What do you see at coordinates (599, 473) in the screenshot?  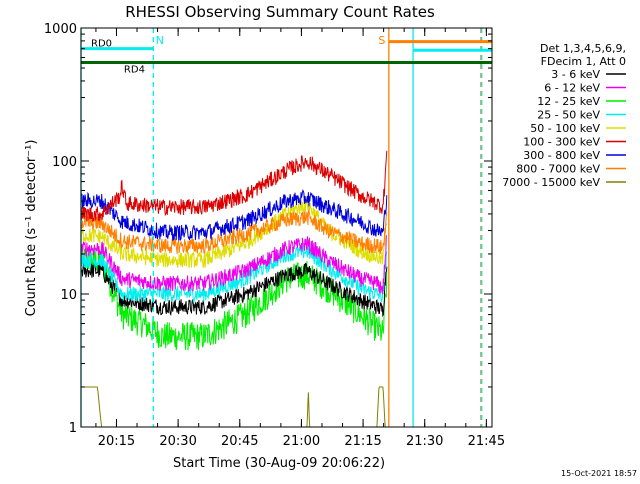 I see `footer-timestamp: 15-Oct-2021 18:57` at bounding box center [599, 473].